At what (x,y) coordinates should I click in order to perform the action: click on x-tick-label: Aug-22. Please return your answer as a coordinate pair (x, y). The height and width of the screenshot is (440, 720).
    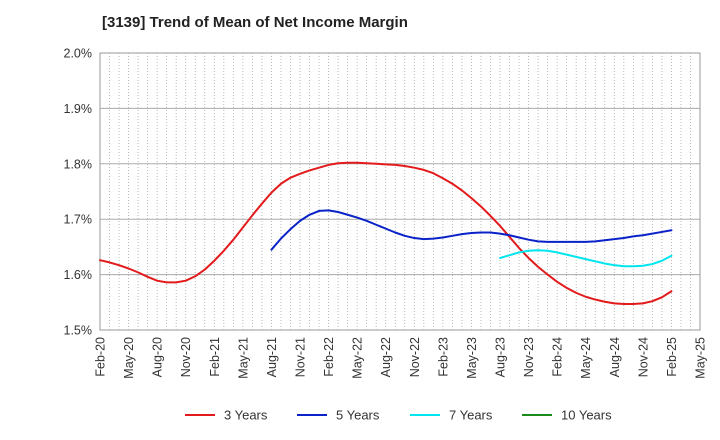
    Looking at the image, I should click on (386, 357).